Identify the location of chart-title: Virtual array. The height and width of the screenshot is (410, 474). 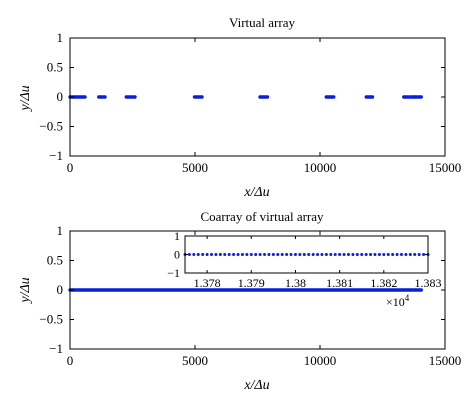
(262, 22).